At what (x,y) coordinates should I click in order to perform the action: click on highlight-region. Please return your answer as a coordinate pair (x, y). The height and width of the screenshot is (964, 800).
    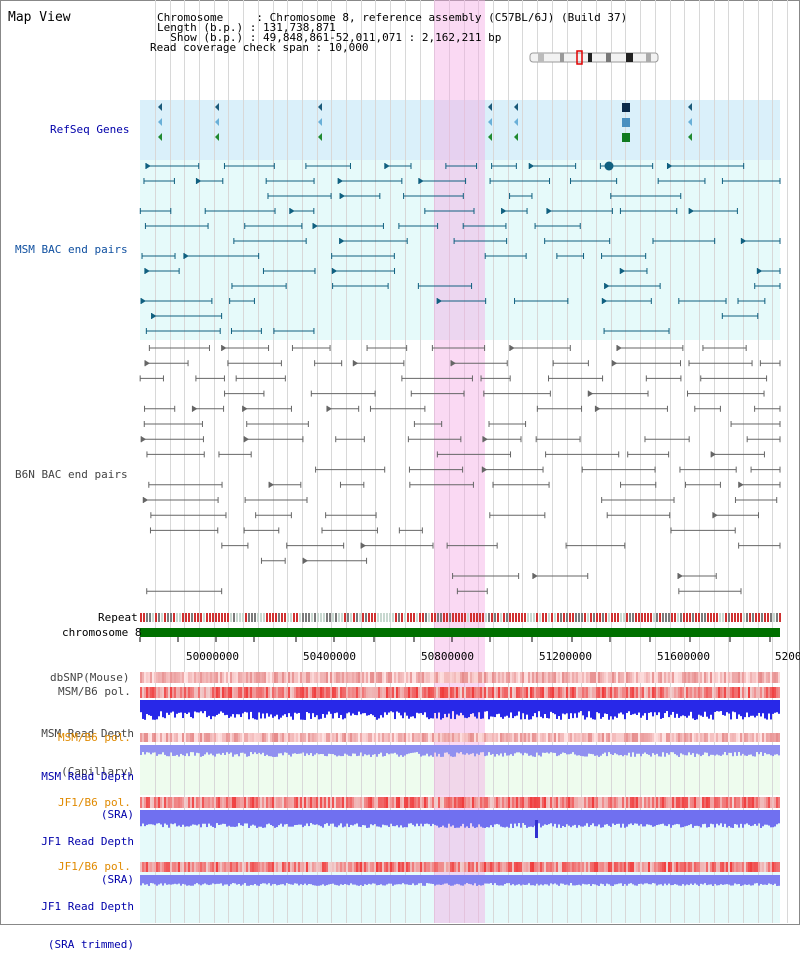
    Looking at the image, I should click on (459, 461).